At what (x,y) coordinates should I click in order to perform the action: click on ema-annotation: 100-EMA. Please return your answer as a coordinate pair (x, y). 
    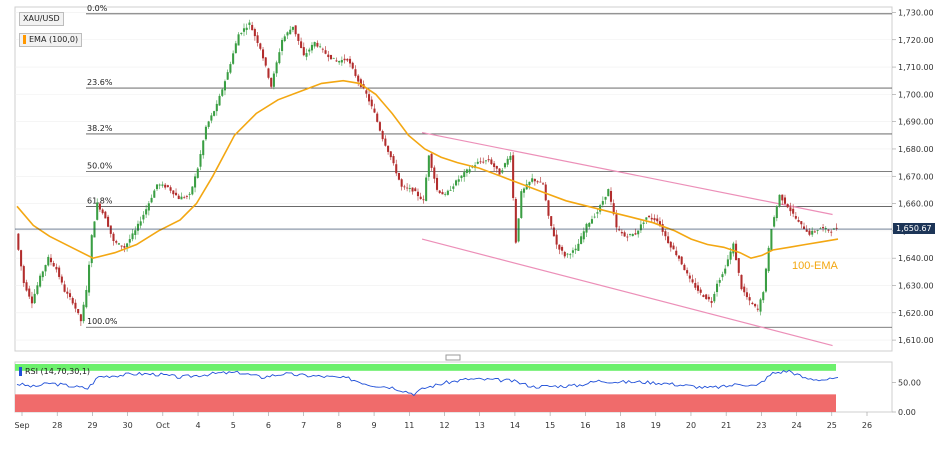
    Looking at the image, I should click on (815, 266).